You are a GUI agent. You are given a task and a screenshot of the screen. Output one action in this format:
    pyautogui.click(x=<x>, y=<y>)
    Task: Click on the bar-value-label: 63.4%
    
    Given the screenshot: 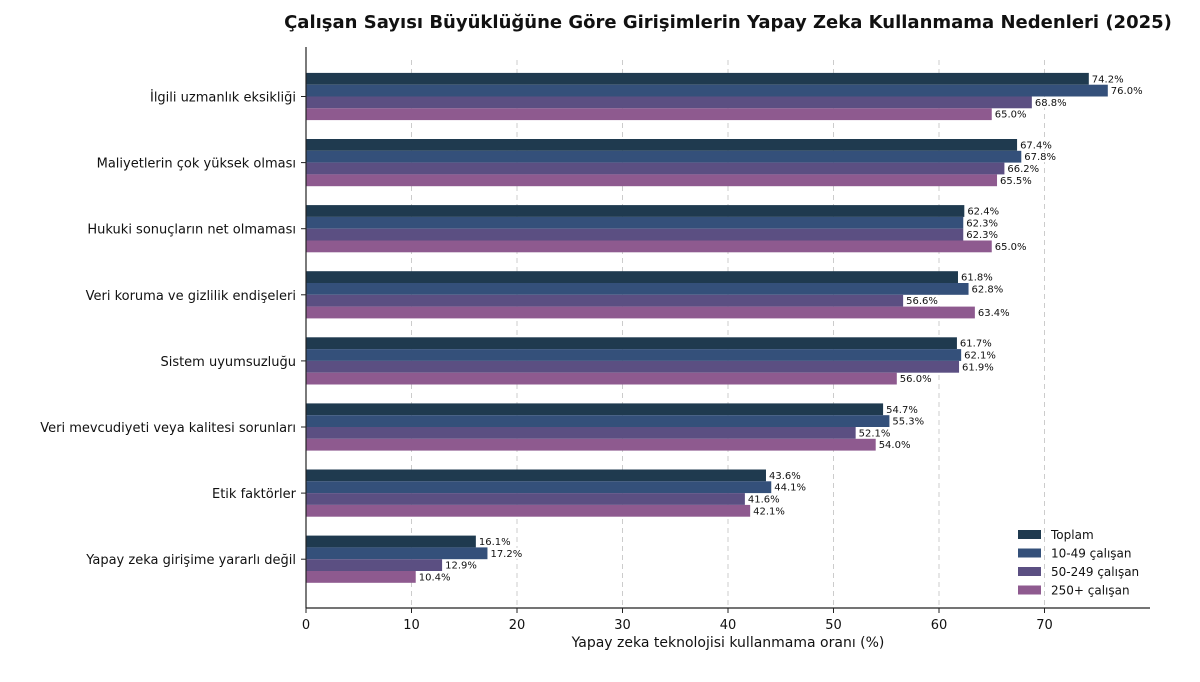 What is the action you would take?
    pyautogui.click(x=994, y=313)
    